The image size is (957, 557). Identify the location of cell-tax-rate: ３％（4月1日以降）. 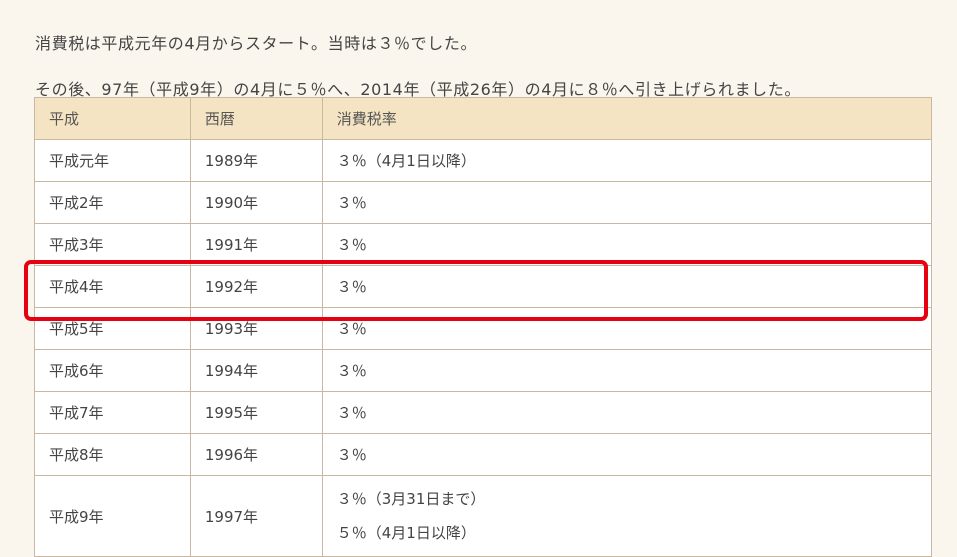
(627, 160).